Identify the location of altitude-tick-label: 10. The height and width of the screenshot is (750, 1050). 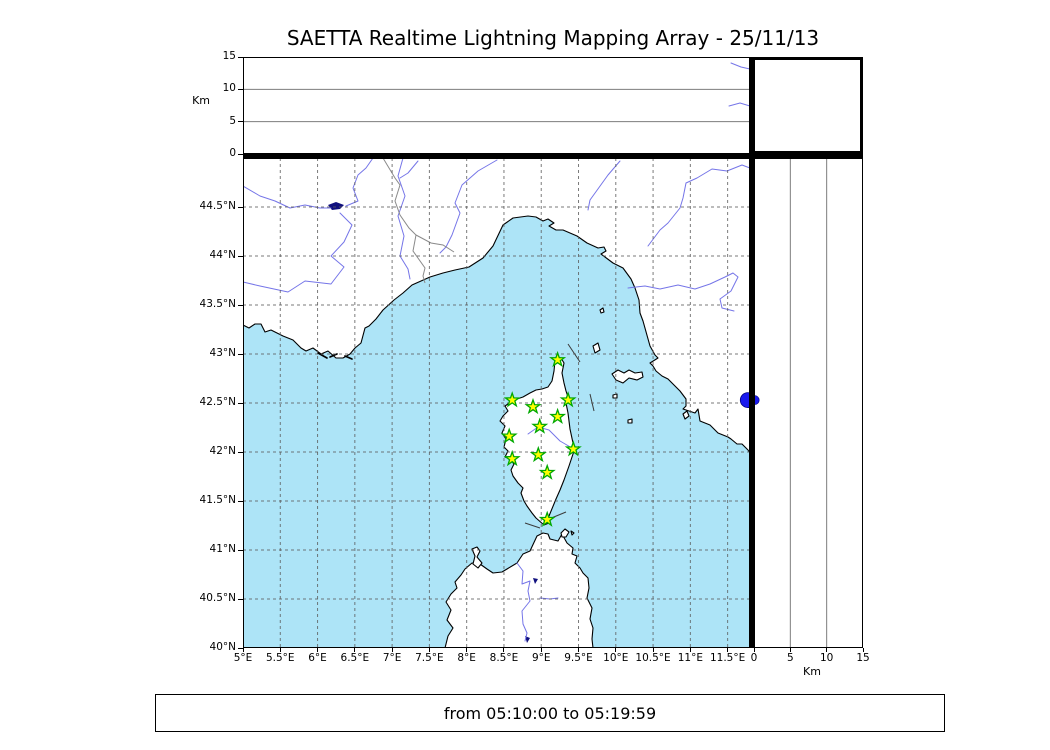
(229, 88).